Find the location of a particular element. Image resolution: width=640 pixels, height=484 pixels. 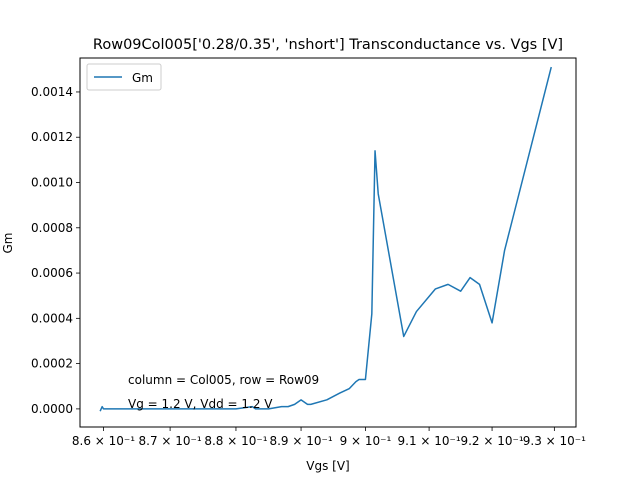

x-tick-label: 8.7 × 10⁻¹ is located at coordinates (170, 441).